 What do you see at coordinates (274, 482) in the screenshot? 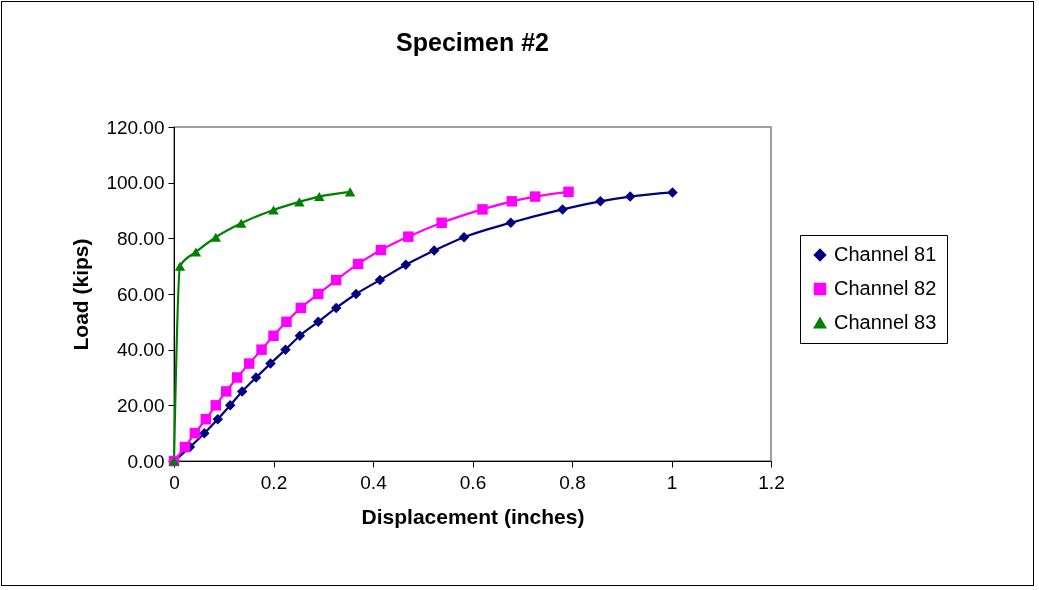
I see `x-tick-label: 0.2` at bounding box center [274, 482].